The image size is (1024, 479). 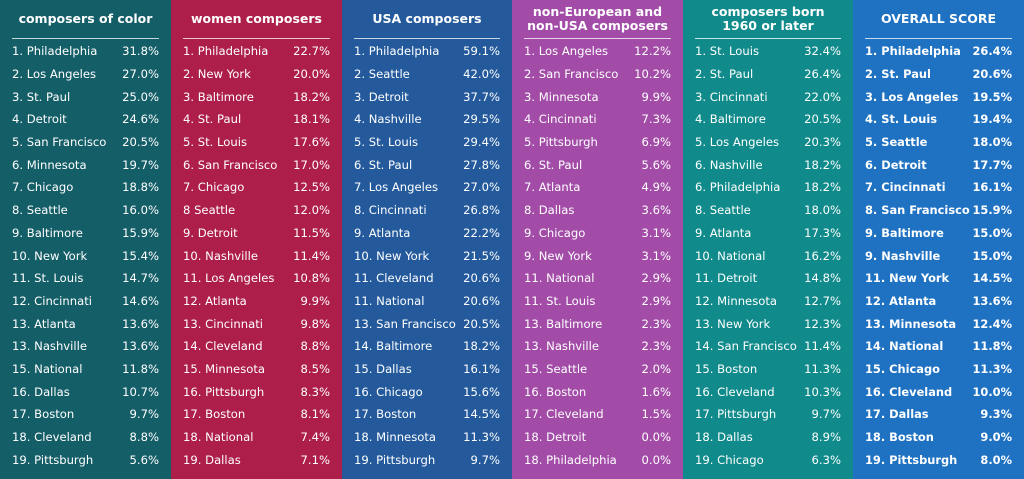 I want to click on rank-city: 1. Philadelphia, so click(x=54, y=51).